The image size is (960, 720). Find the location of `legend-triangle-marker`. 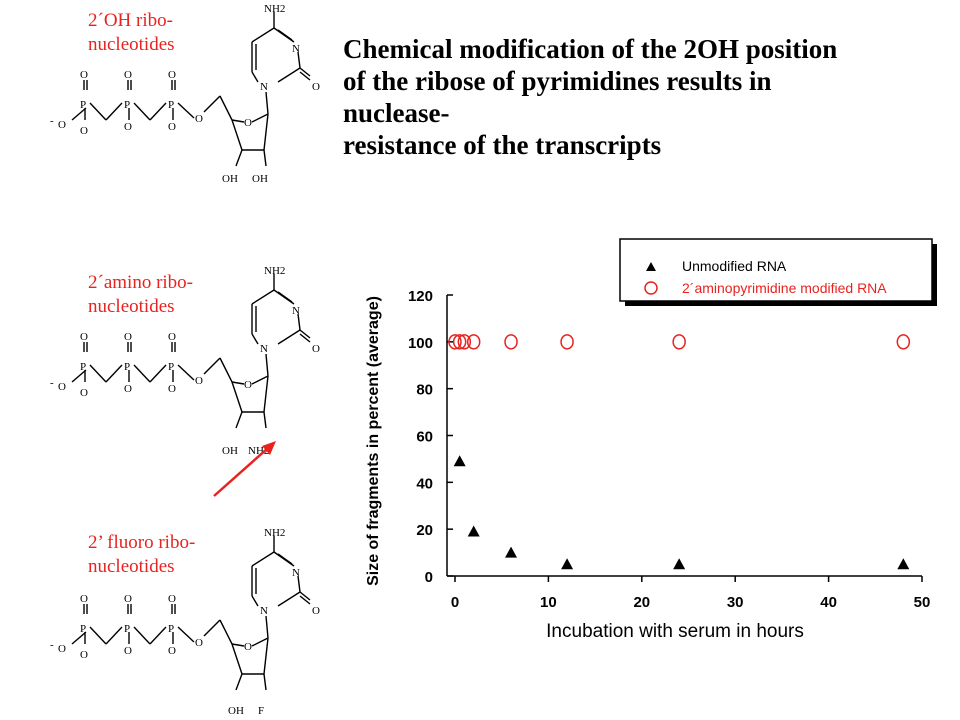

legend-triangle-marker is located at coordinates (651, 266).